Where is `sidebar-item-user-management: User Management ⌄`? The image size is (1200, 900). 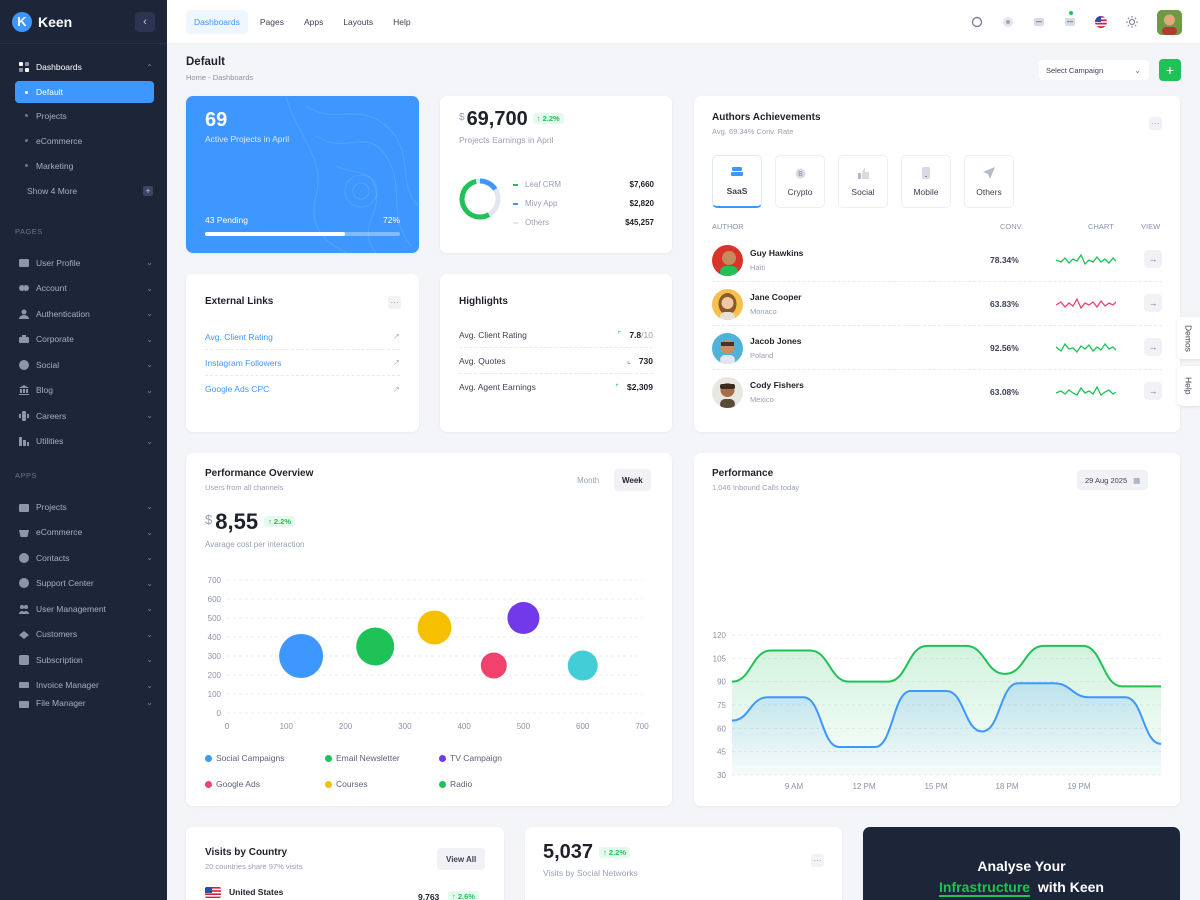
sidebar-item-user-management: User Management ⌄ is located at coordinates (83, 609).